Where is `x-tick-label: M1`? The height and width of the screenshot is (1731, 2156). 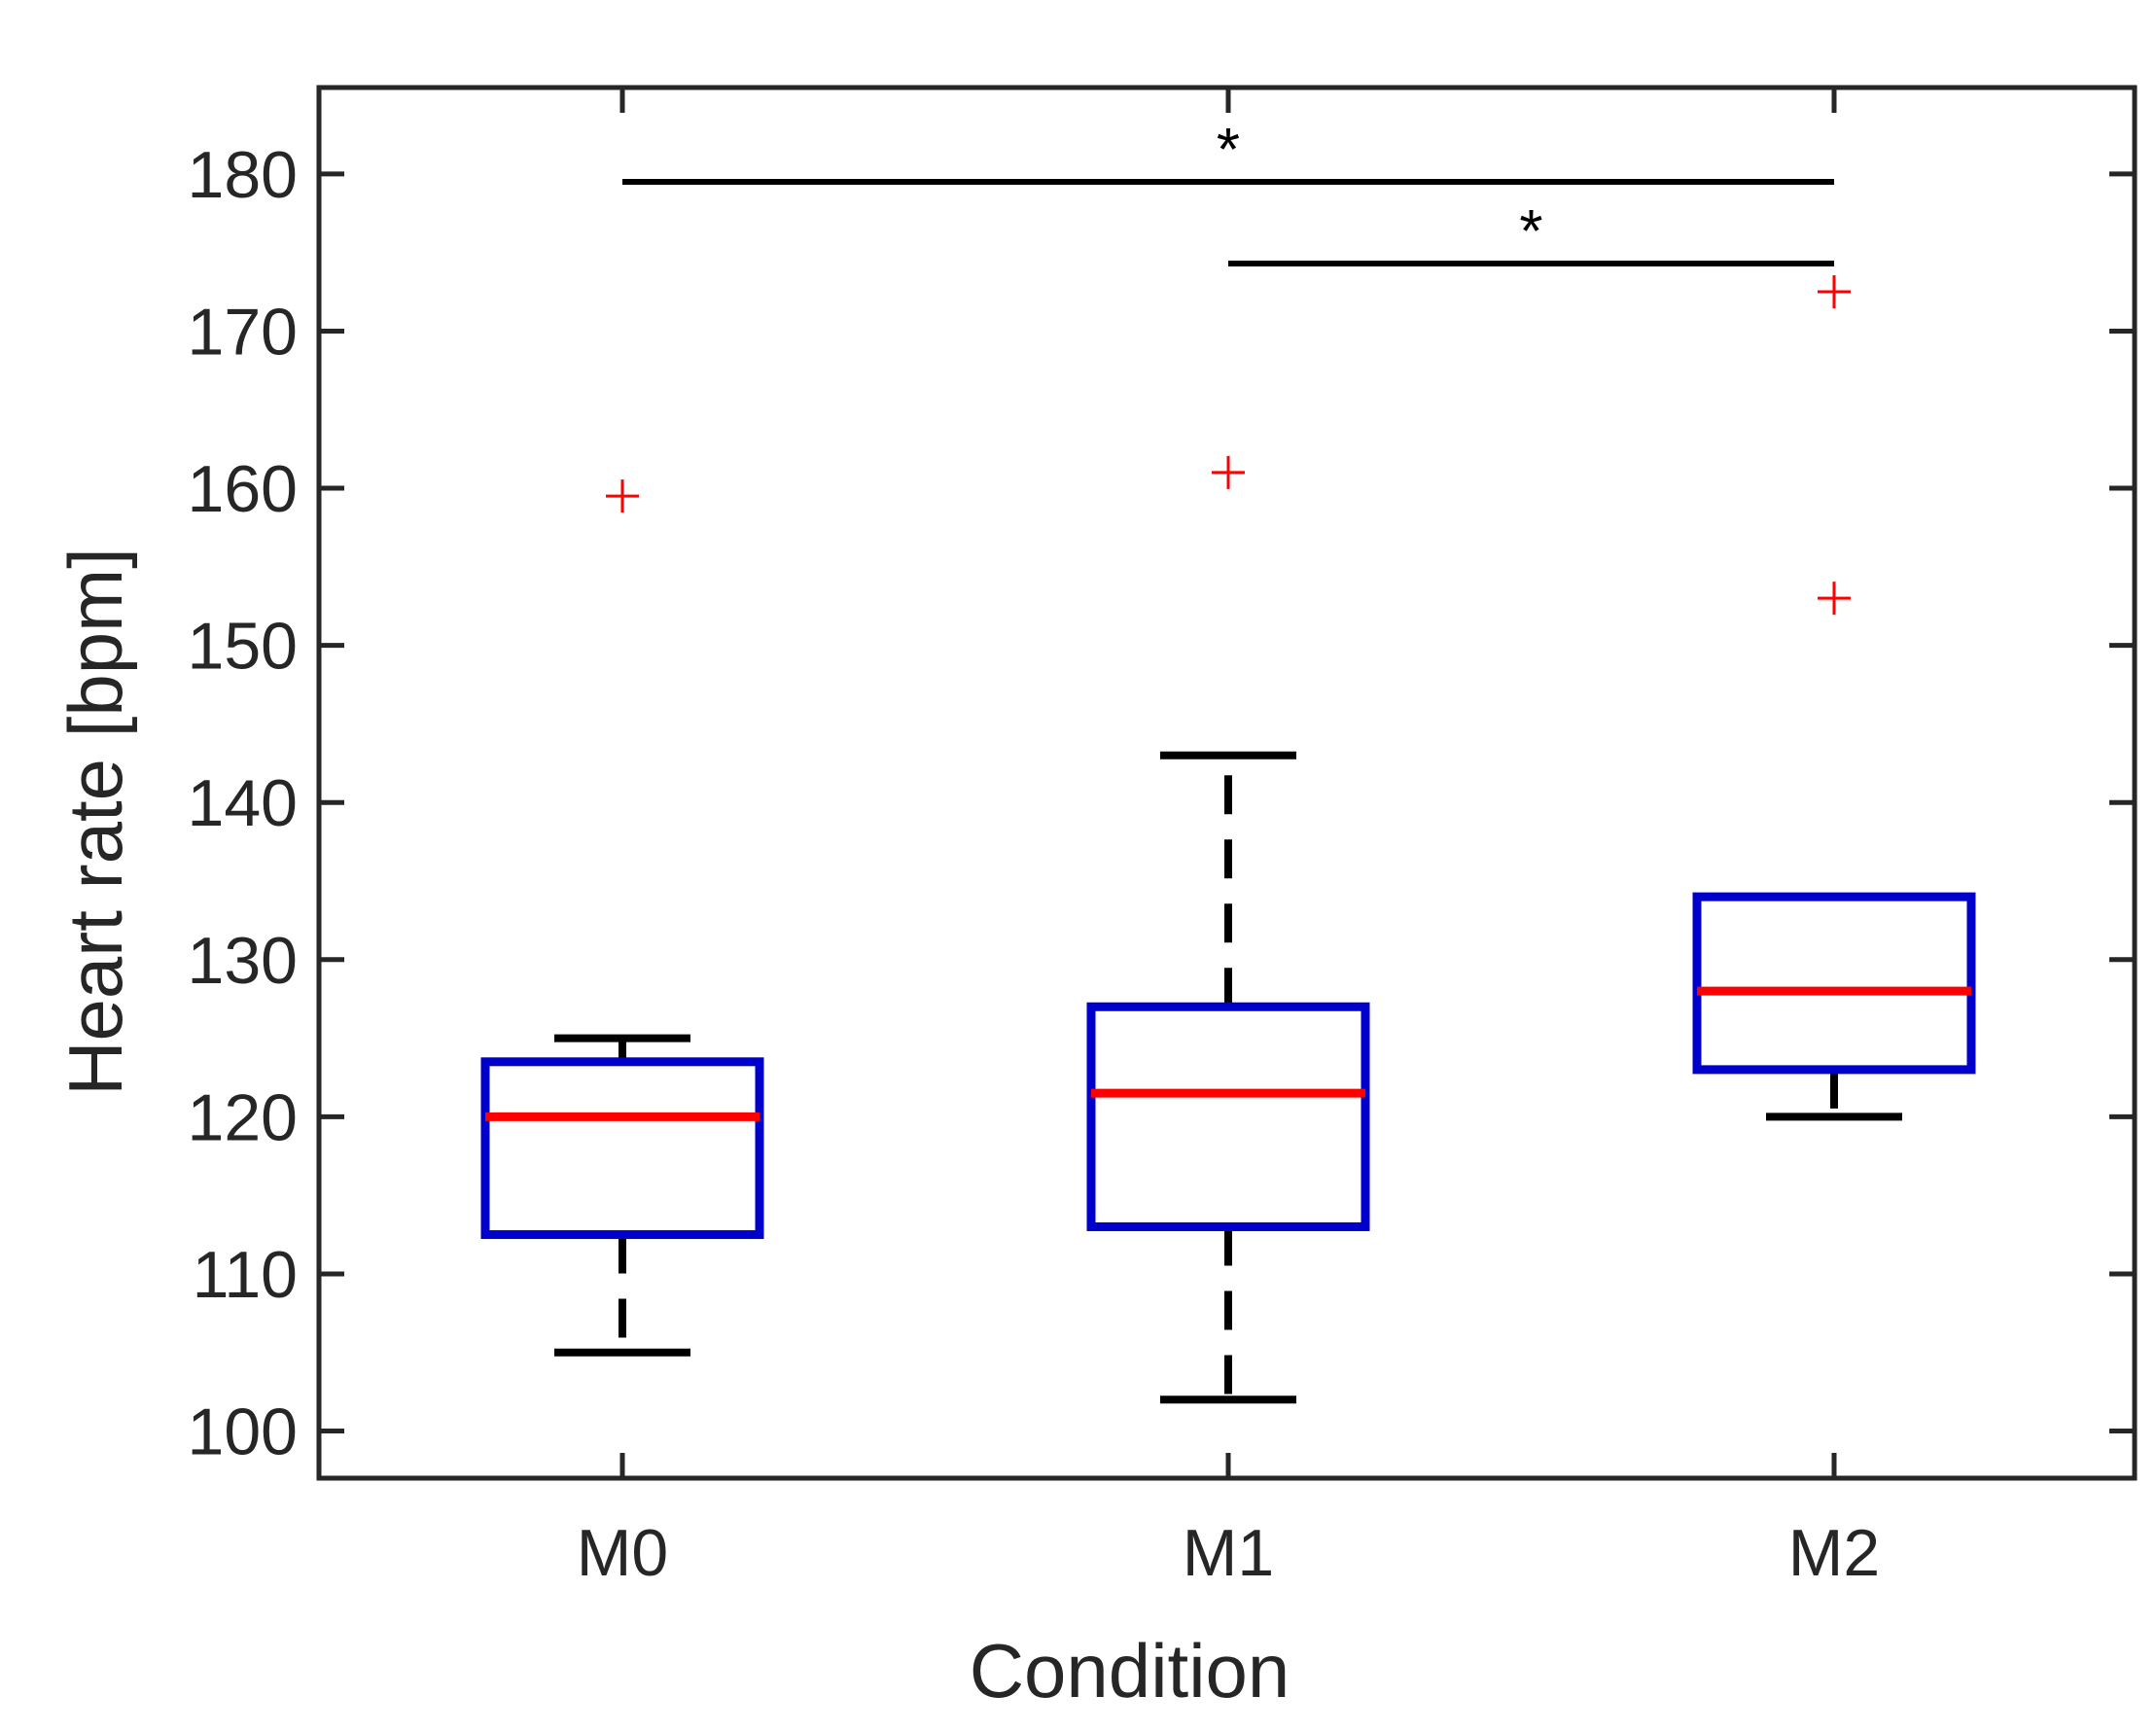 x-tick-label: M1 is located at coordinates (1228, 1553).